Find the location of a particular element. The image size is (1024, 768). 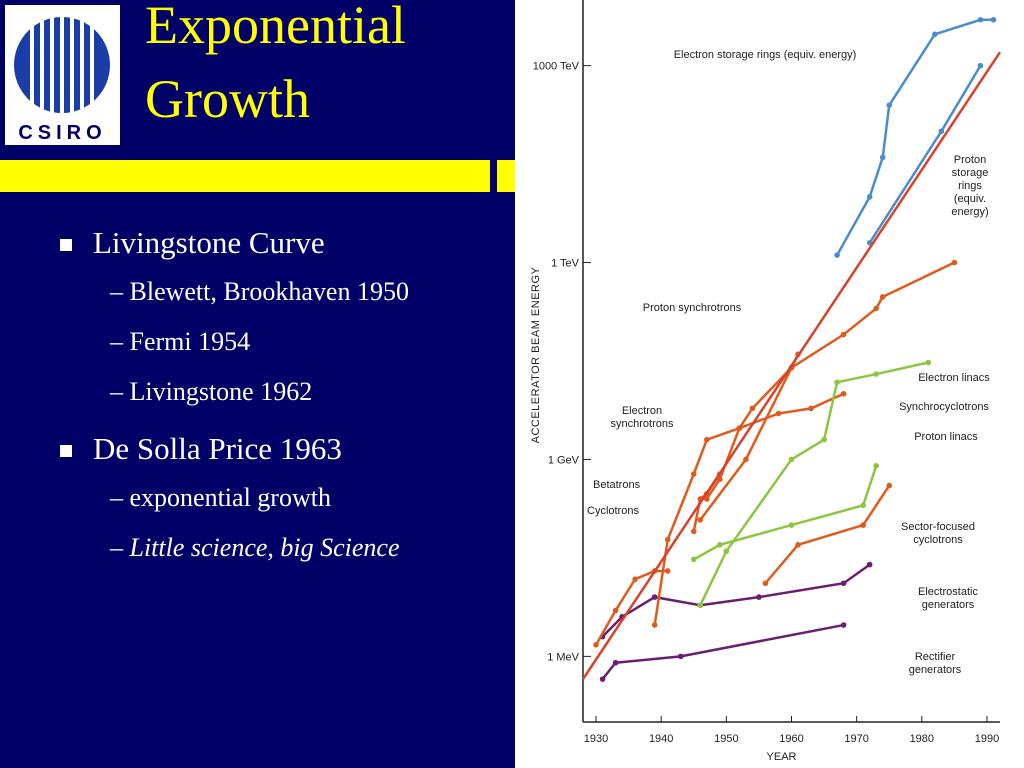

bullet: De Solla Price 1963 is located at coordinates (201, 449).